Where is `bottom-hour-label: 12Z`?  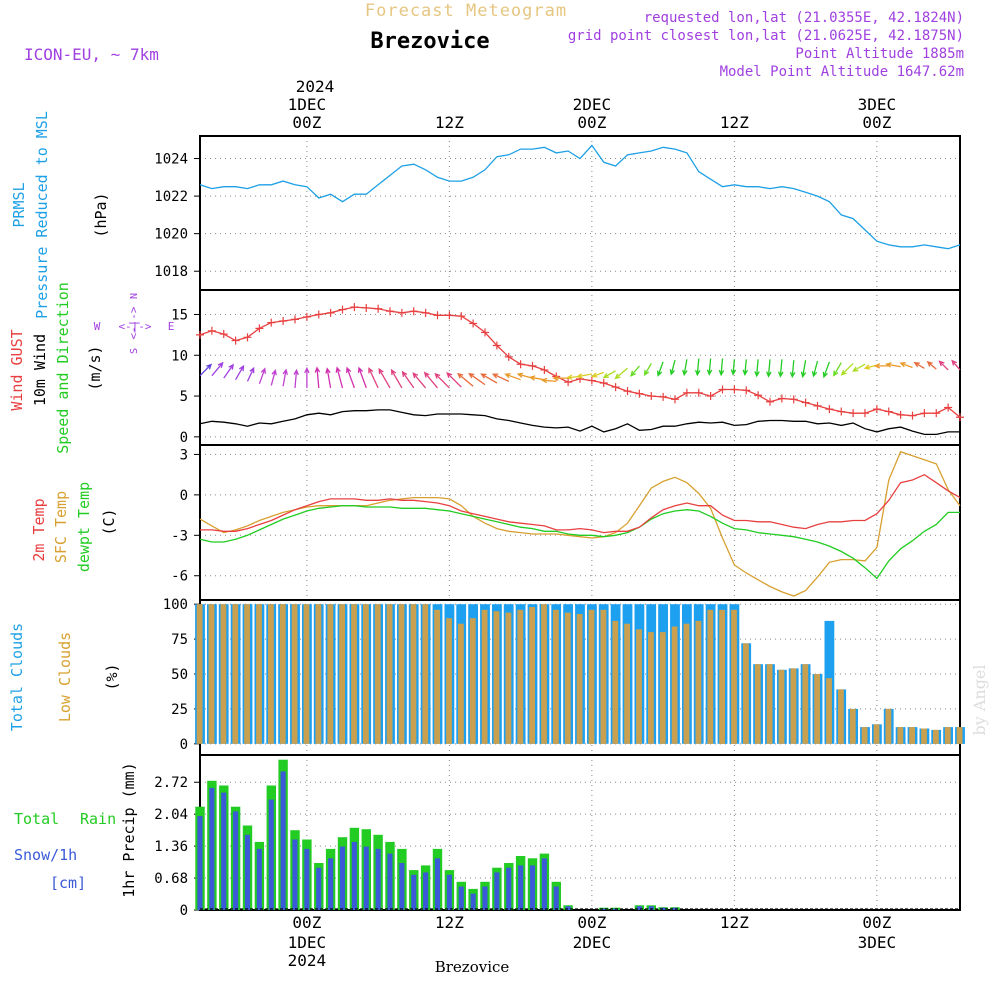 bottom-hour-label: 12Z is located at coordinates (734, 922).